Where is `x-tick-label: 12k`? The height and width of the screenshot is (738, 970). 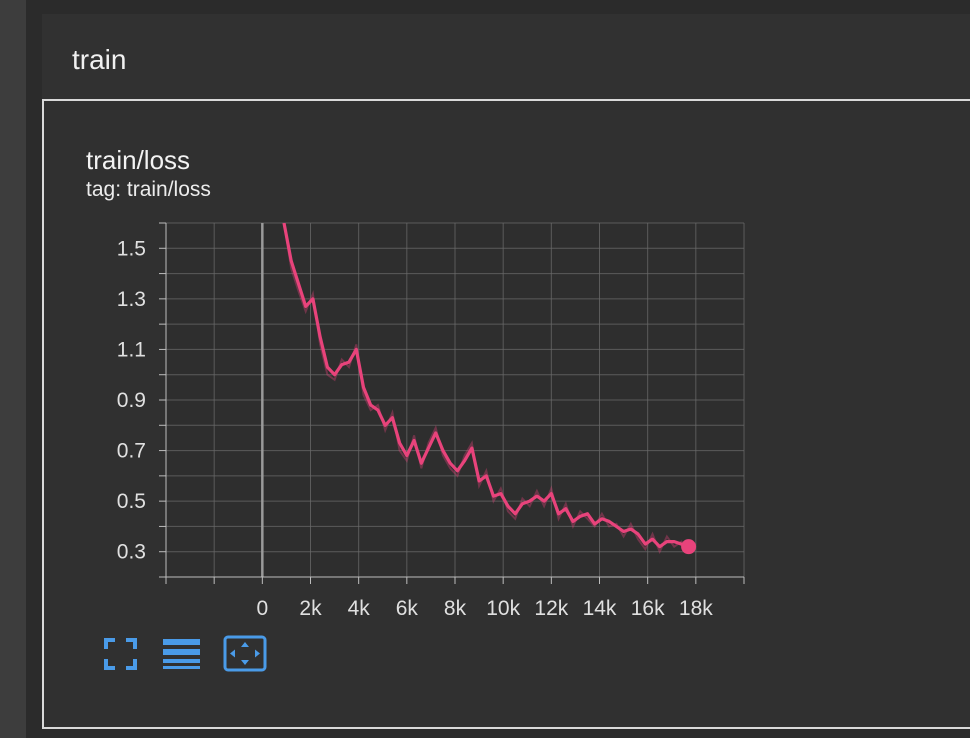 x-tick-label: 12k is located at coordinates (551, 608).